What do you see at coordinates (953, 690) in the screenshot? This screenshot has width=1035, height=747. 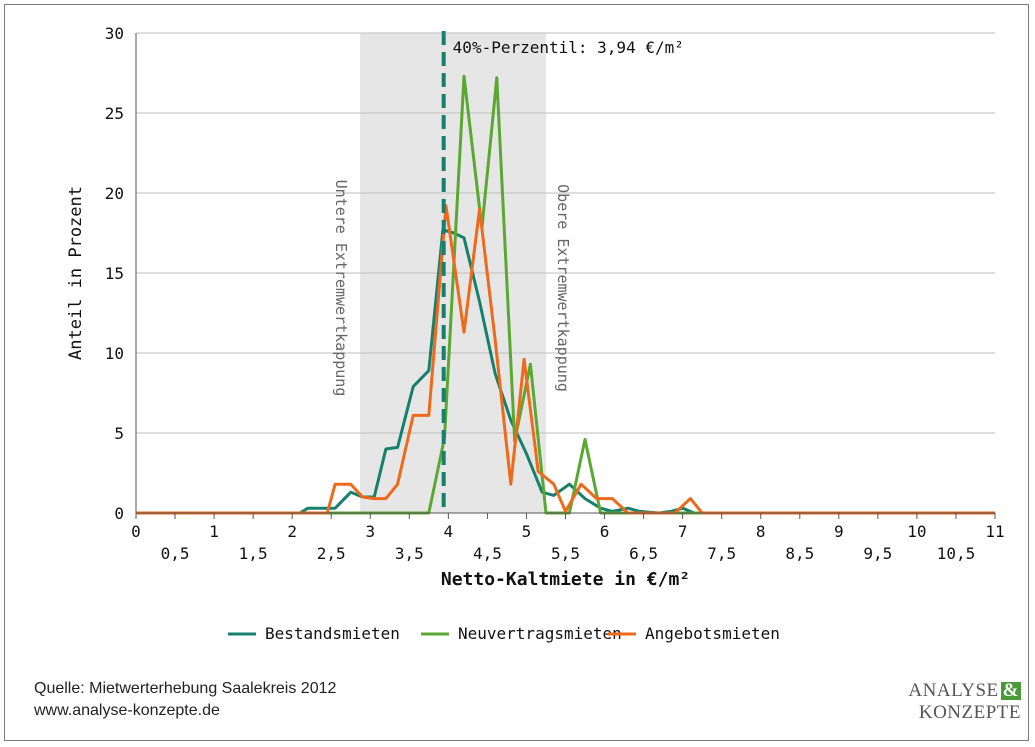 I see `logo-word-analyse: ANALYSE` at bounding box center [953, 690].